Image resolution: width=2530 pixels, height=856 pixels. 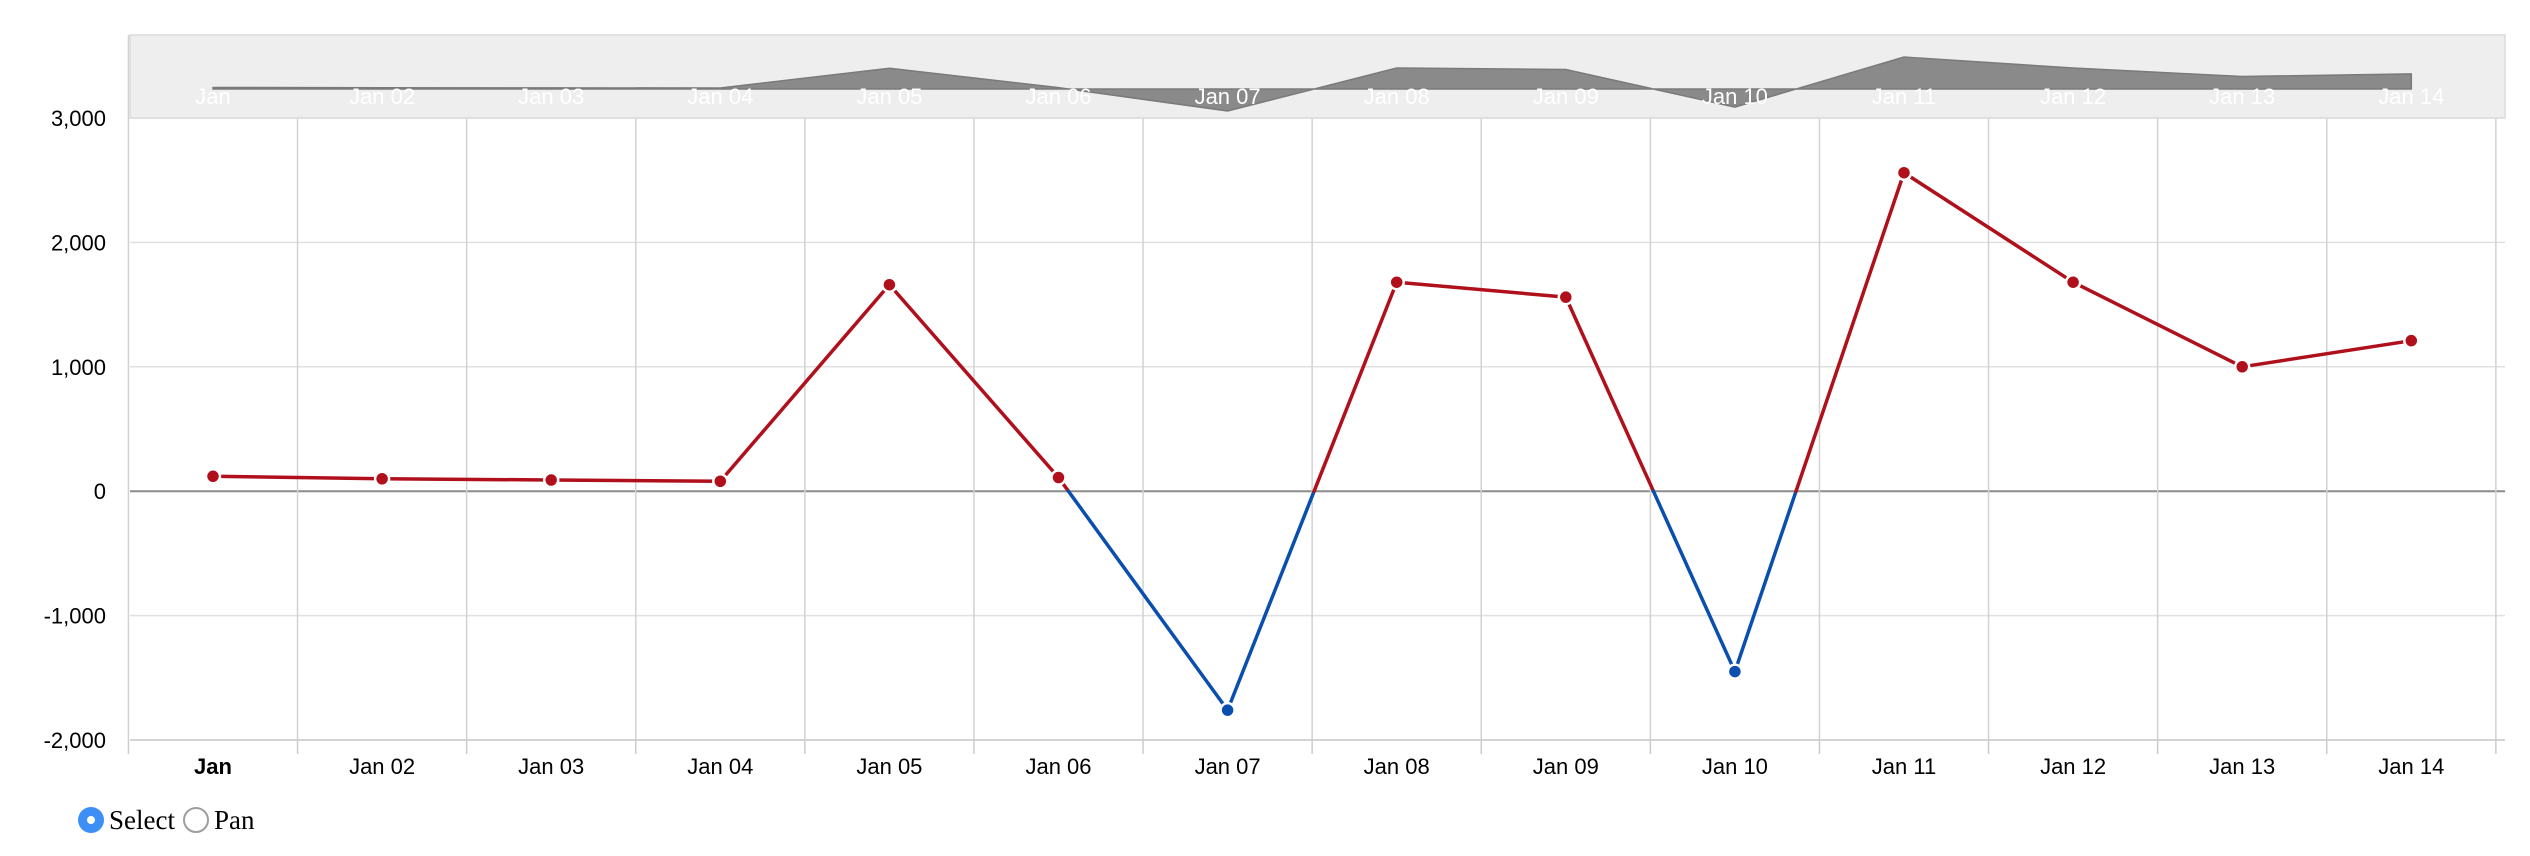 I want to click on y-tick-label: 0, so click(x=100, y=491).